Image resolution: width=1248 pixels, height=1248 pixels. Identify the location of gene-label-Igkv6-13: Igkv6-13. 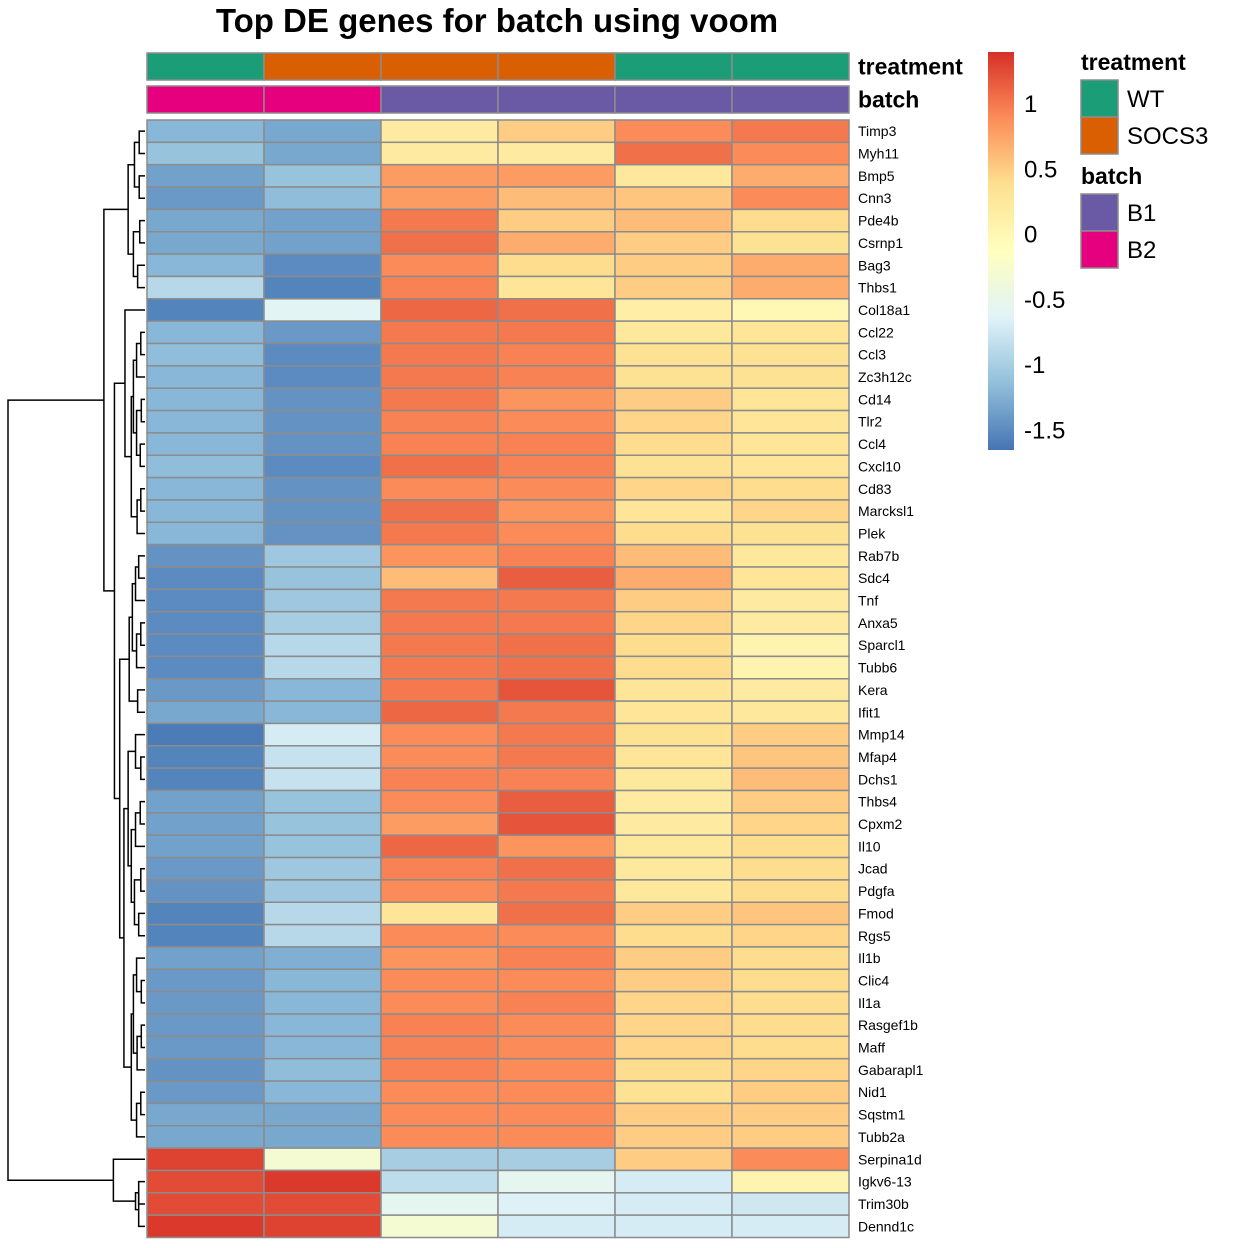
(885, 1182).